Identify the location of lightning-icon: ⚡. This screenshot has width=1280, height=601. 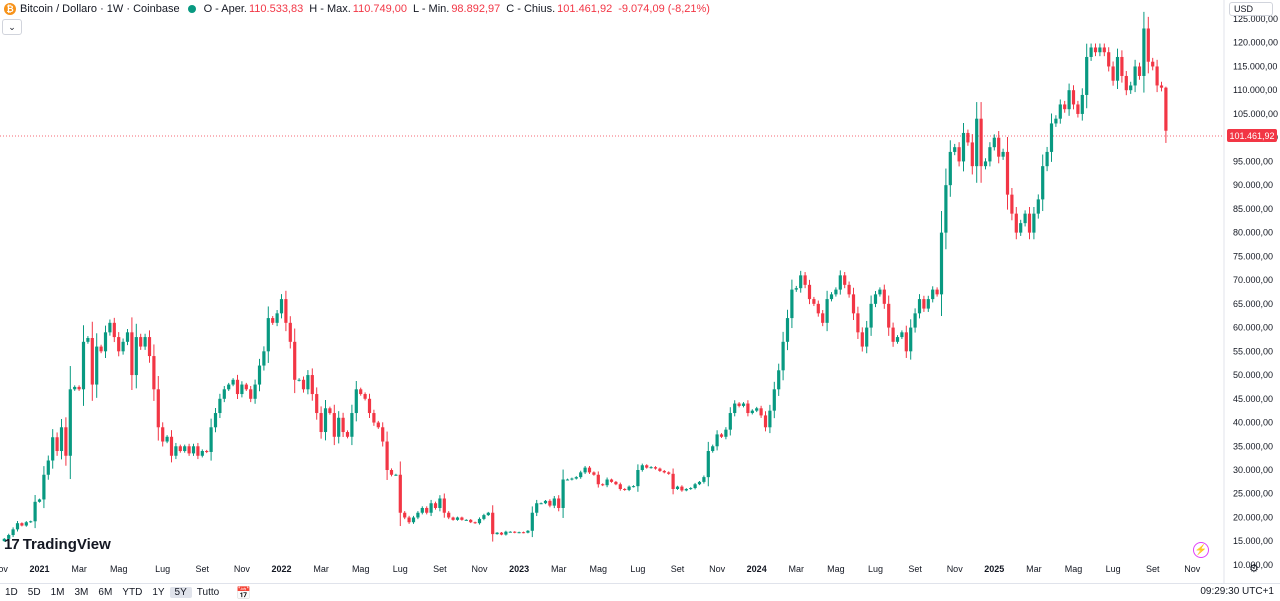
(1201, 550).